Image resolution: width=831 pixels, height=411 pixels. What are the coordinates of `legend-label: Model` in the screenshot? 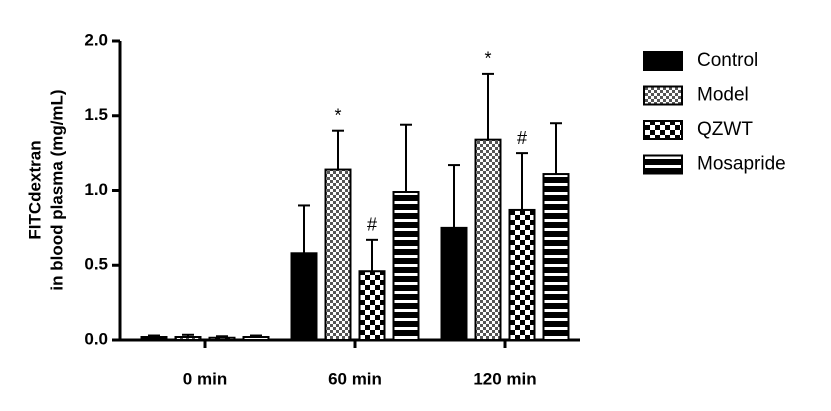 It's located at (723, 95).